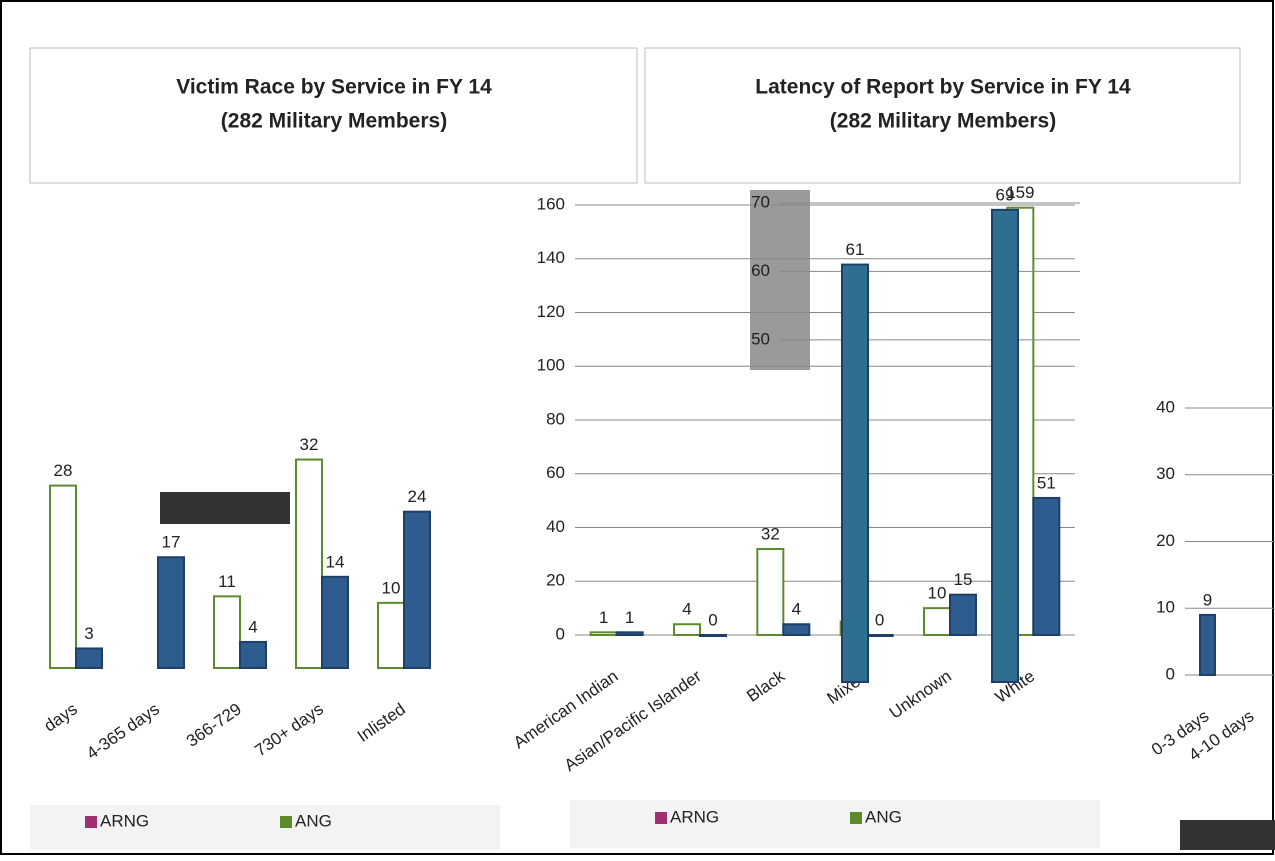 The width and height of the screenshot is (1275, 861). Describe the element at coordinates (1165, 607) in the screenshot. I see `y-tick-label: 10` at that location.